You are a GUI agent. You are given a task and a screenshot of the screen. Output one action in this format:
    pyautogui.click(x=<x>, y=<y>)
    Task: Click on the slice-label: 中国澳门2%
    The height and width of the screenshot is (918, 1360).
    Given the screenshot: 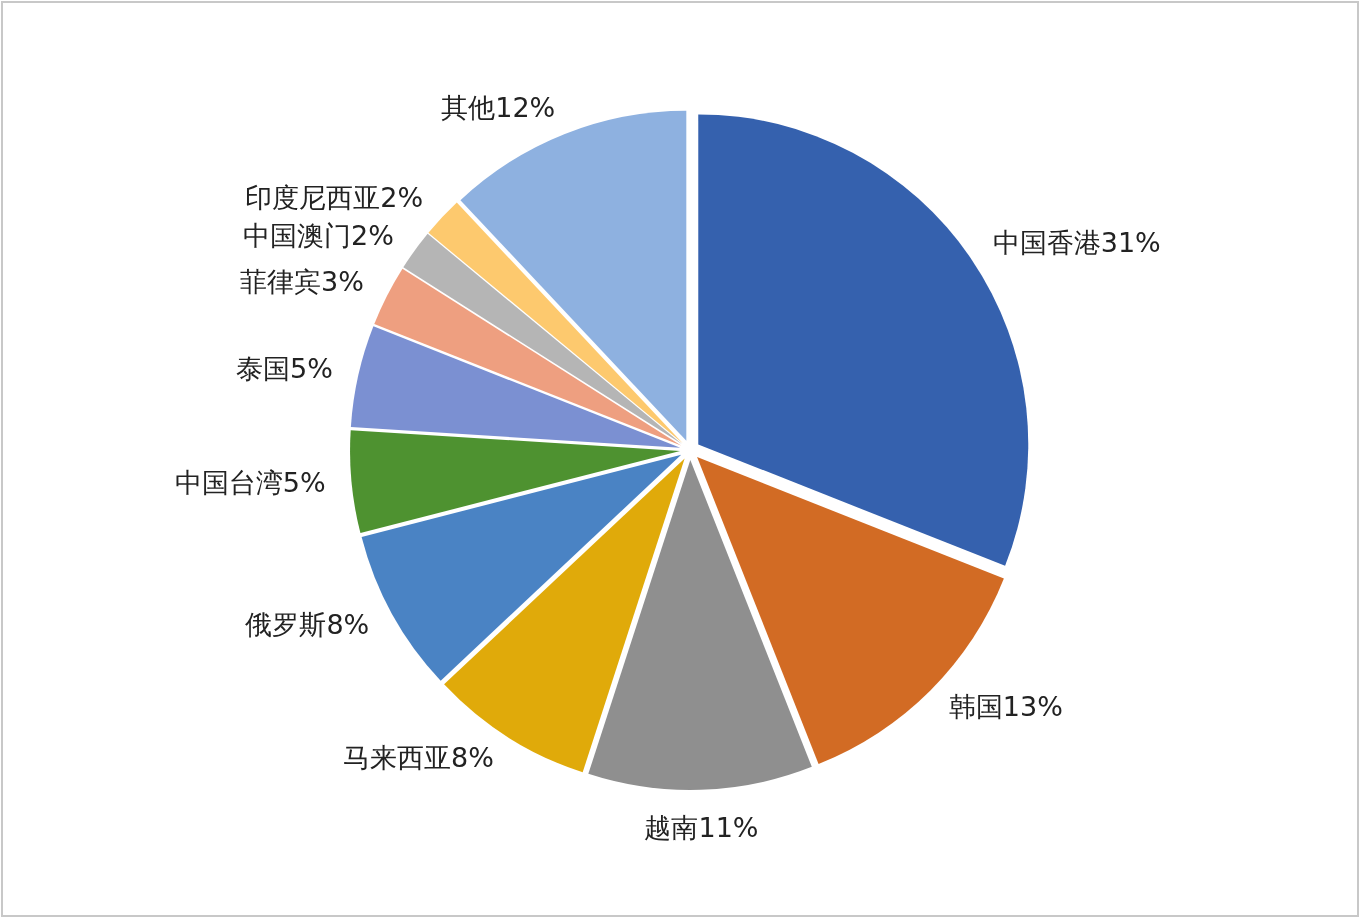 What is the action you would take?
    pyautogui.click(x=318, y=235)
    